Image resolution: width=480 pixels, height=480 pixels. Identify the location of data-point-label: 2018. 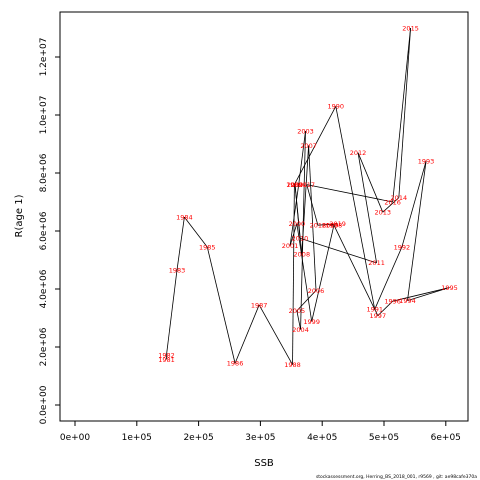
(318, 226).